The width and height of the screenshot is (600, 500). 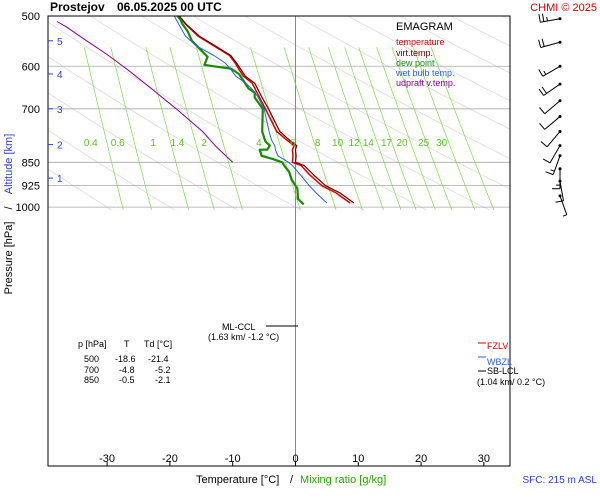 I want to click on pressure-tick-label: 1000, so click(x=28, y=208).